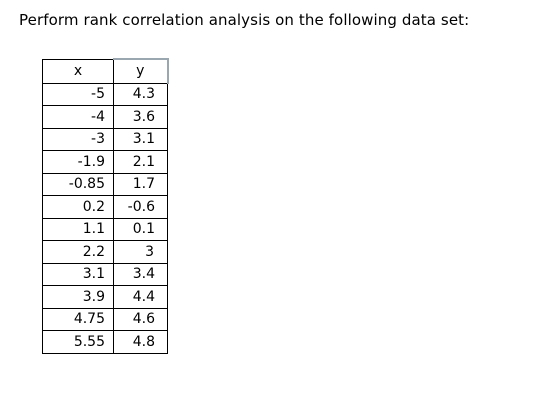 This screenshot has width=537, height=400. Describe the element at coordinates (78, 342) in the screenshot. I see `x-value: 5.55` at that location.